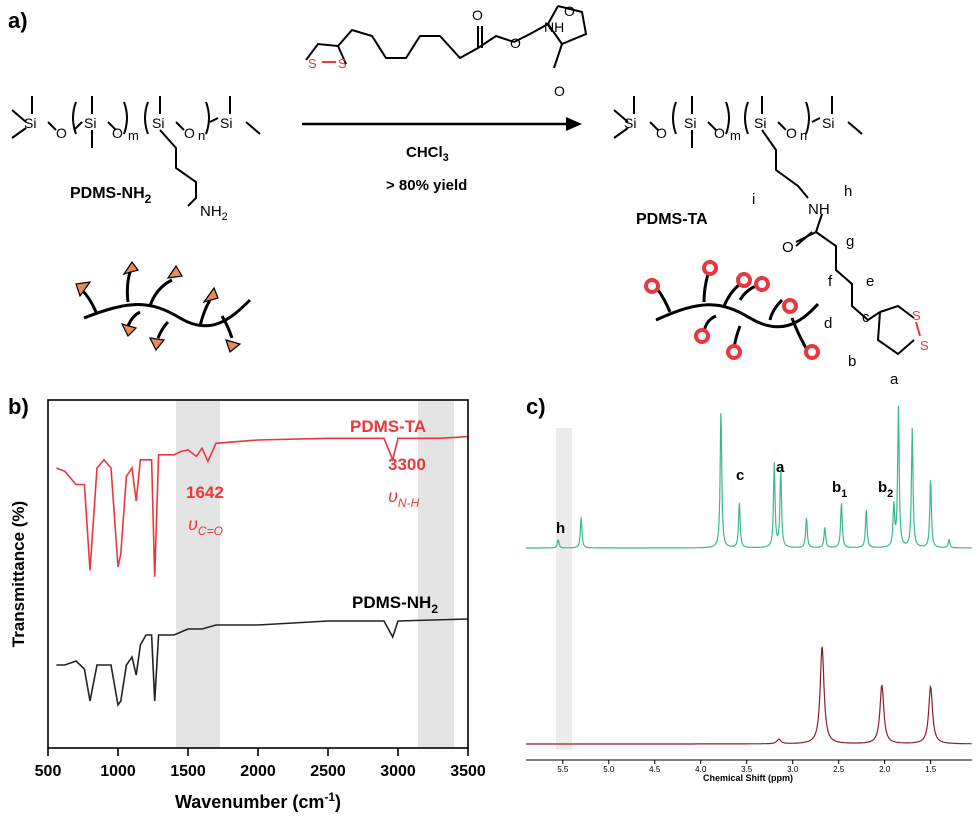 The width and height of the screenshot is (980, 821). What do you see at coordinates (226, 123) in the screenshot?
I see `reactant-si-4: Si` at bounding box center [226, 123].